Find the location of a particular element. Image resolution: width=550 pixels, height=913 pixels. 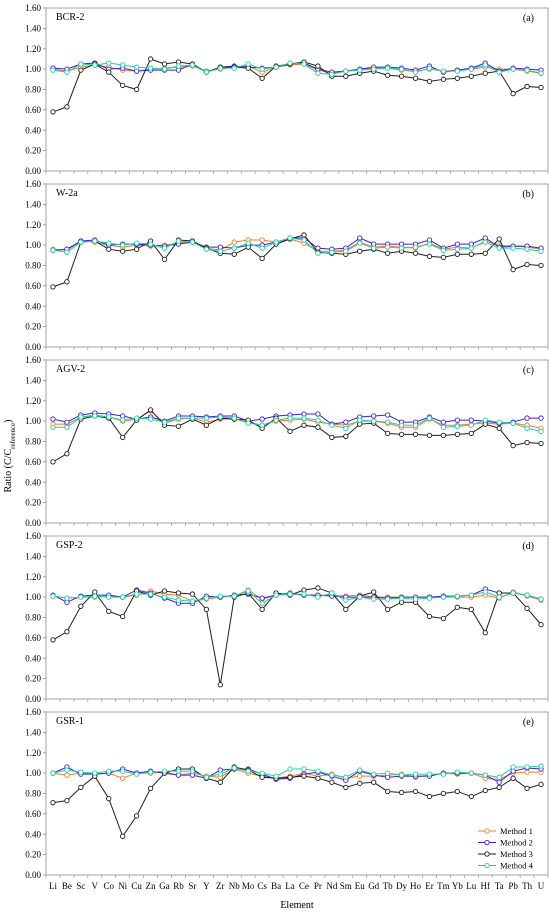

y-tick-label: 0.20 is located at coordinates (33, 679).